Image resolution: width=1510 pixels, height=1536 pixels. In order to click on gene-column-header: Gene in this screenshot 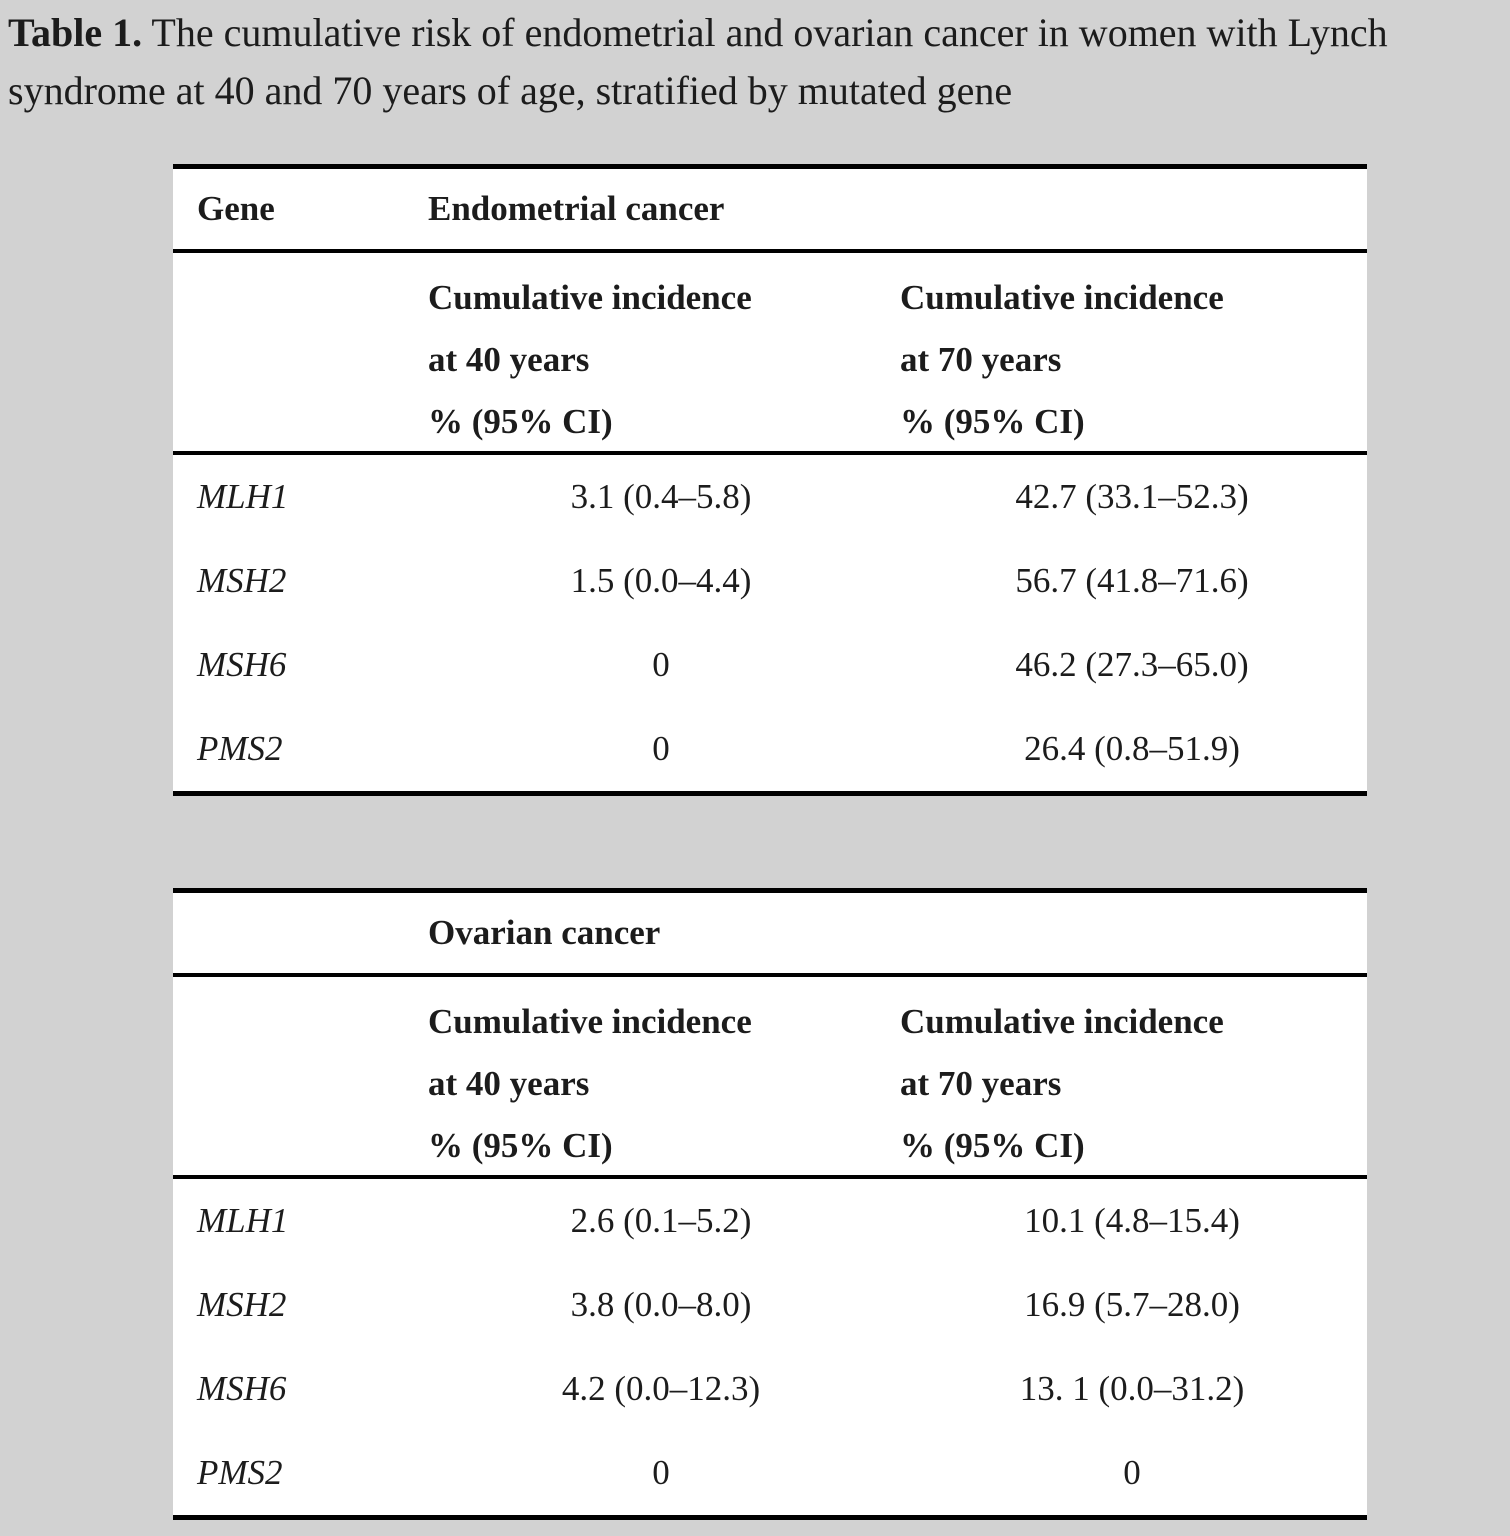, I will do `click(236, 208)`.